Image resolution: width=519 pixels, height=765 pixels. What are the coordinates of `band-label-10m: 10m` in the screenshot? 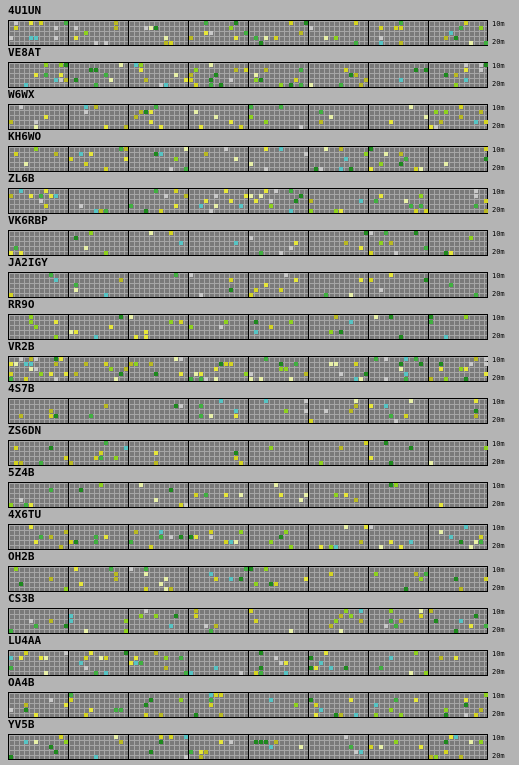 It's located at (498, 486).